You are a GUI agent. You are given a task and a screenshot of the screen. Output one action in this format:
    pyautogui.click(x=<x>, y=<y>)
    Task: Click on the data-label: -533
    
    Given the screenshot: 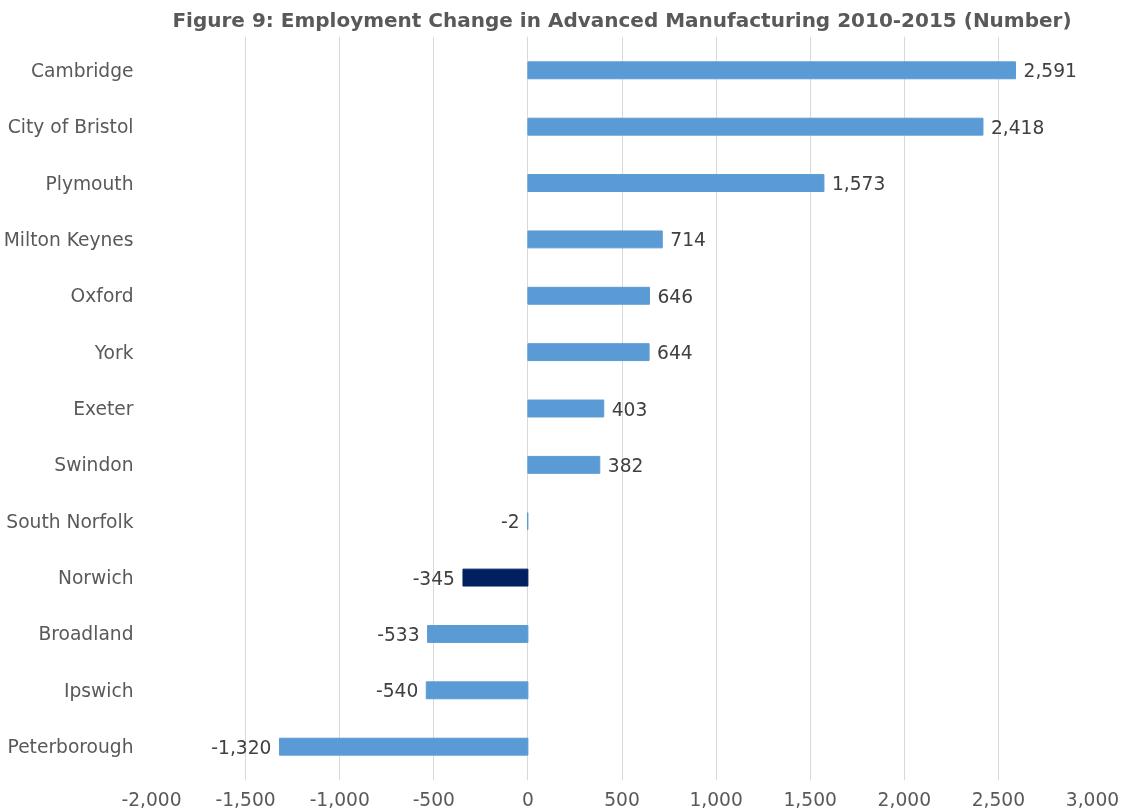 What is the action you would take?
    pyautogui.click(x=398, y=634)
    